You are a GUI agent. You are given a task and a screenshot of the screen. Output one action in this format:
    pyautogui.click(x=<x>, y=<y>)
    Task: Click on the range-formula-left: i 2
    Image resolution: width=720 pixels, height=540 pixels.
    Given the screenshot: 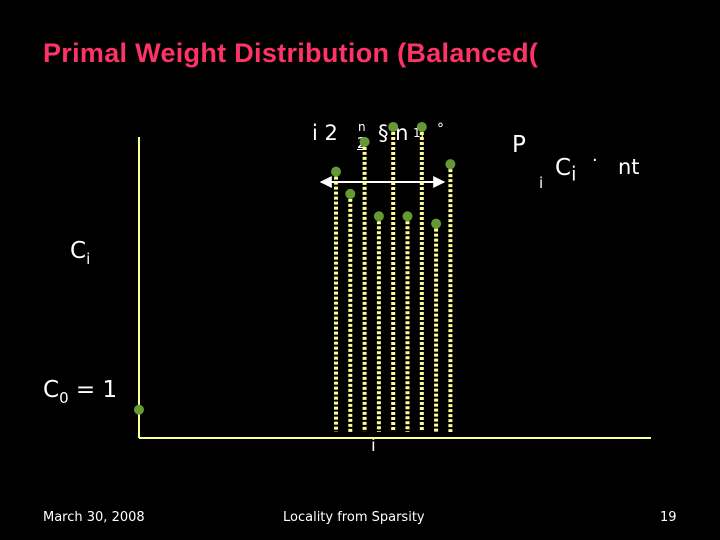 What is the action you would take?
    pyautogui.click(x=325, y=133)
    